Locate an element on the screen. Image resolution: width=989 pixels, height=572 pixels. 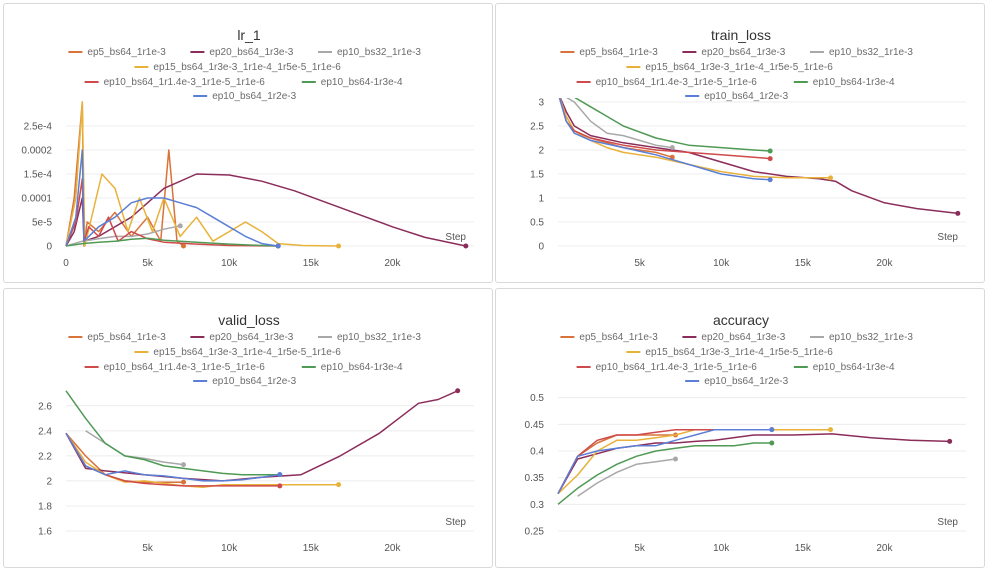
legend-label: ep20_bs64_1r3e-3 is located at coordinates (743, 337).